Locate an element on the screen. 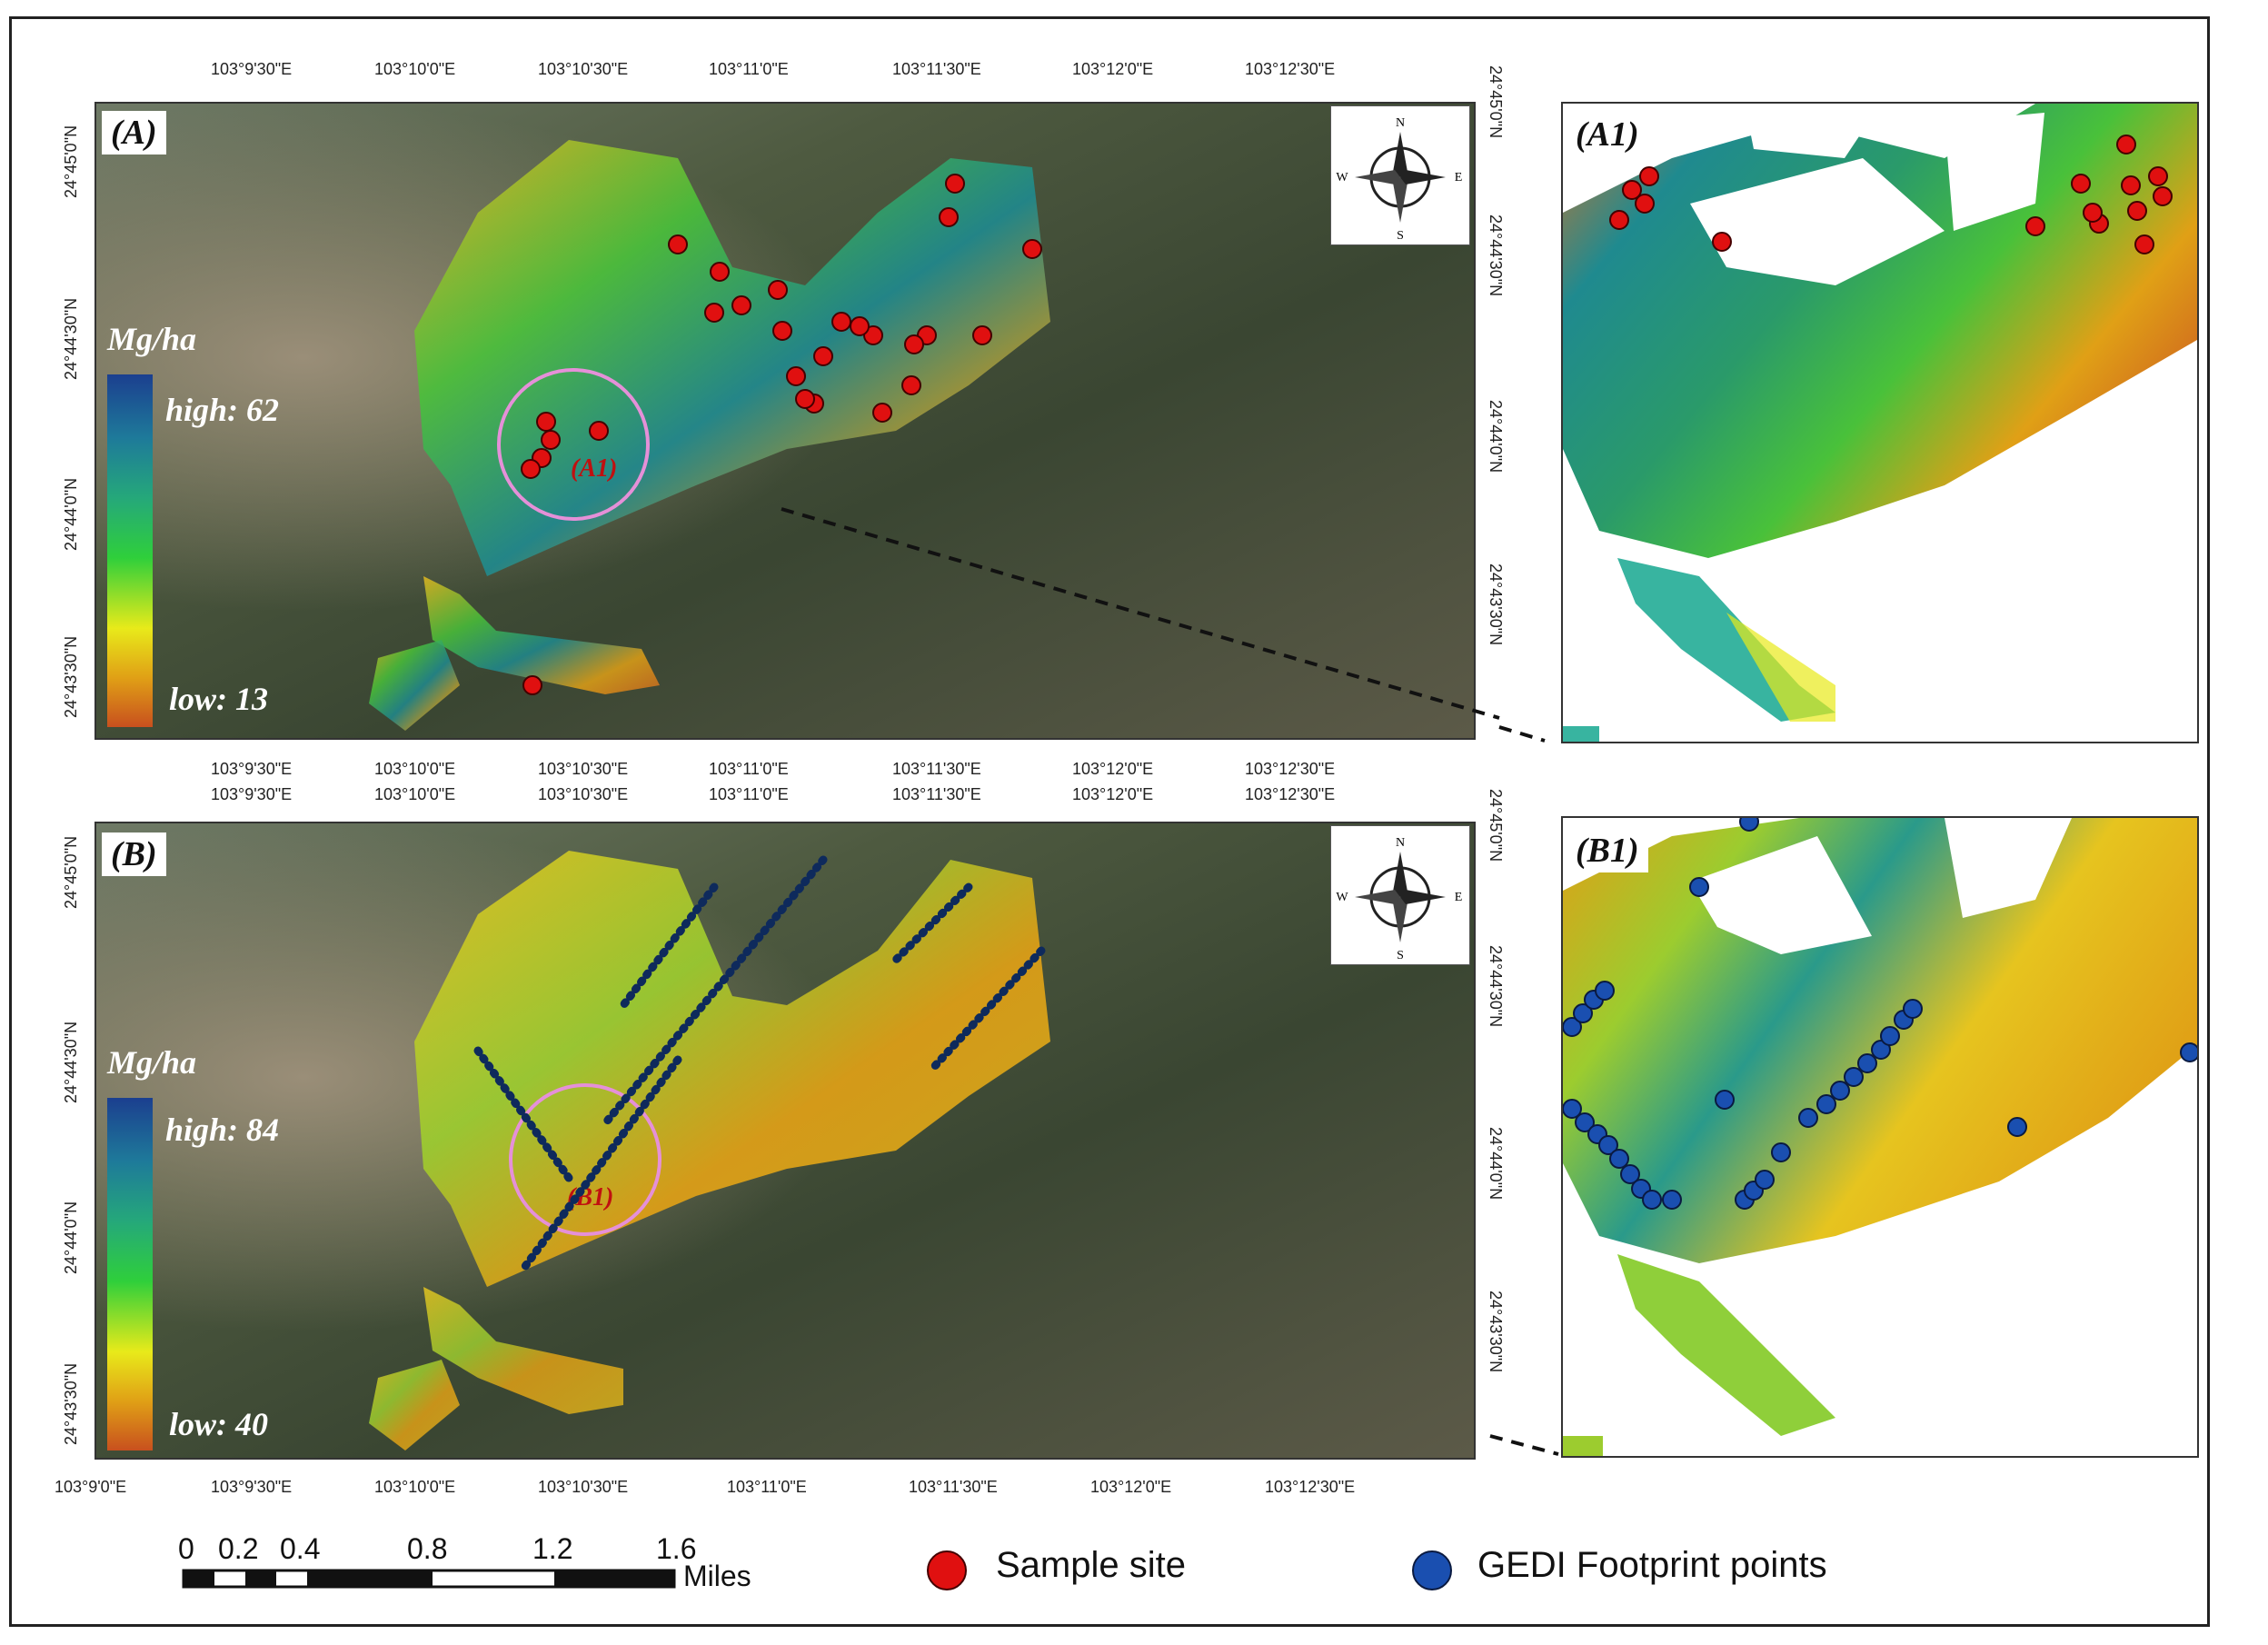  north-arrow-b: N S E W is located at coordinates (1400, 895).